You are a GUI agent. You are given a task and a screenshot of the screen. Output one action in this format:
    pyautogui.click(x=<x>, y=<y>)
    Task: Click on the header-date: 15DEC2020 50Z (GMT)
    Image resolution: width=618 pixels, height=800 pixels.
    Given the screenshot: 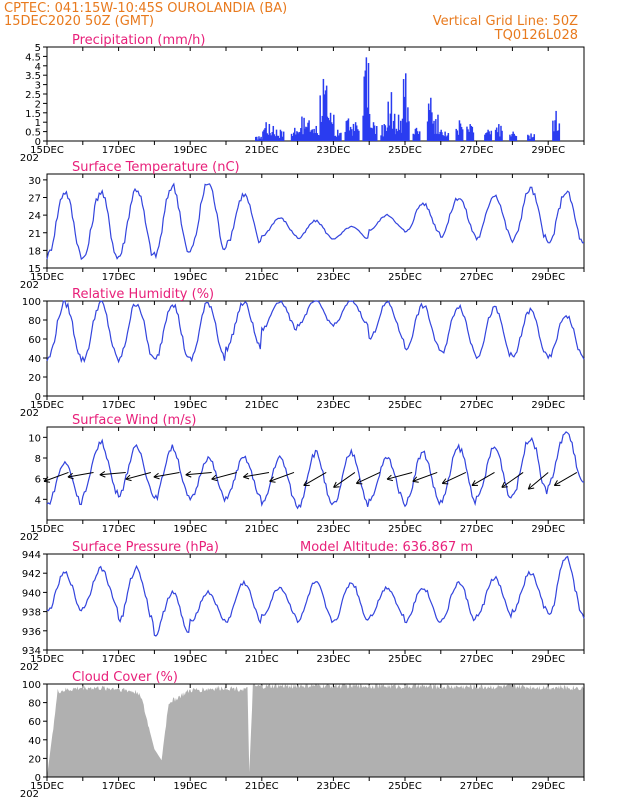 What is the action you would take?
    pyautogui.click(x=79, y=21)
    